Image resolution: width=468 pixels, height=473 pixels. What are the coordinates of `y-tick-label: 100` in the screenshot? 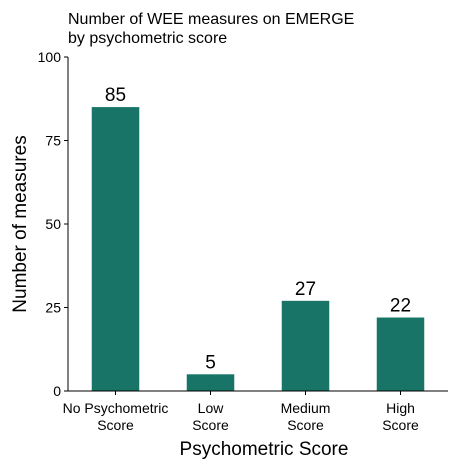 It's located at (50, 57).